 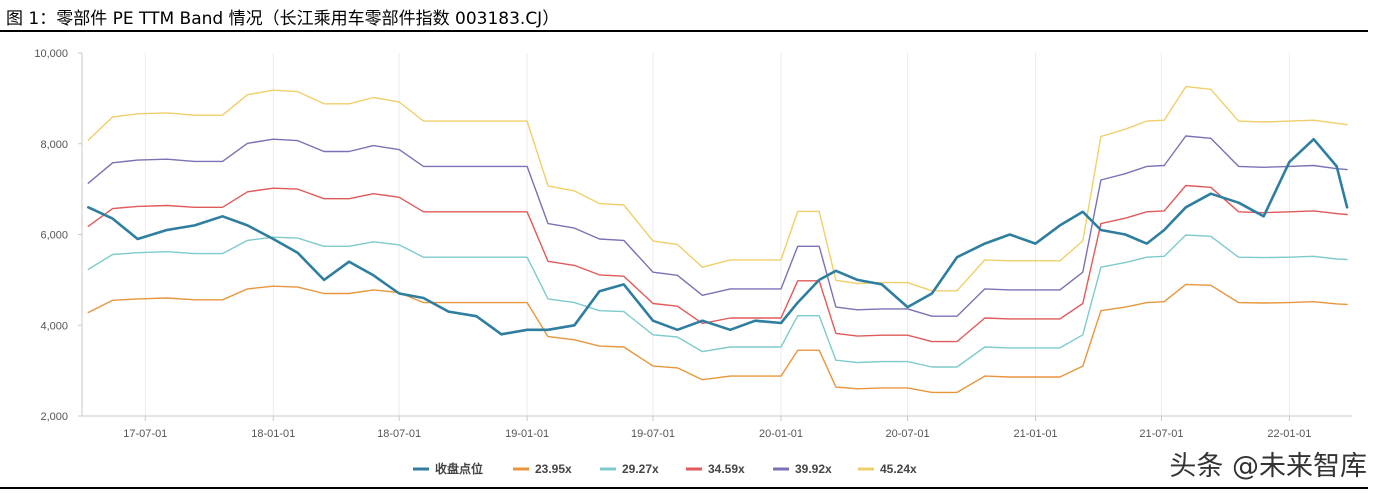 I want to click on legend-item: 收盘点位, so click(x=448, y=468).